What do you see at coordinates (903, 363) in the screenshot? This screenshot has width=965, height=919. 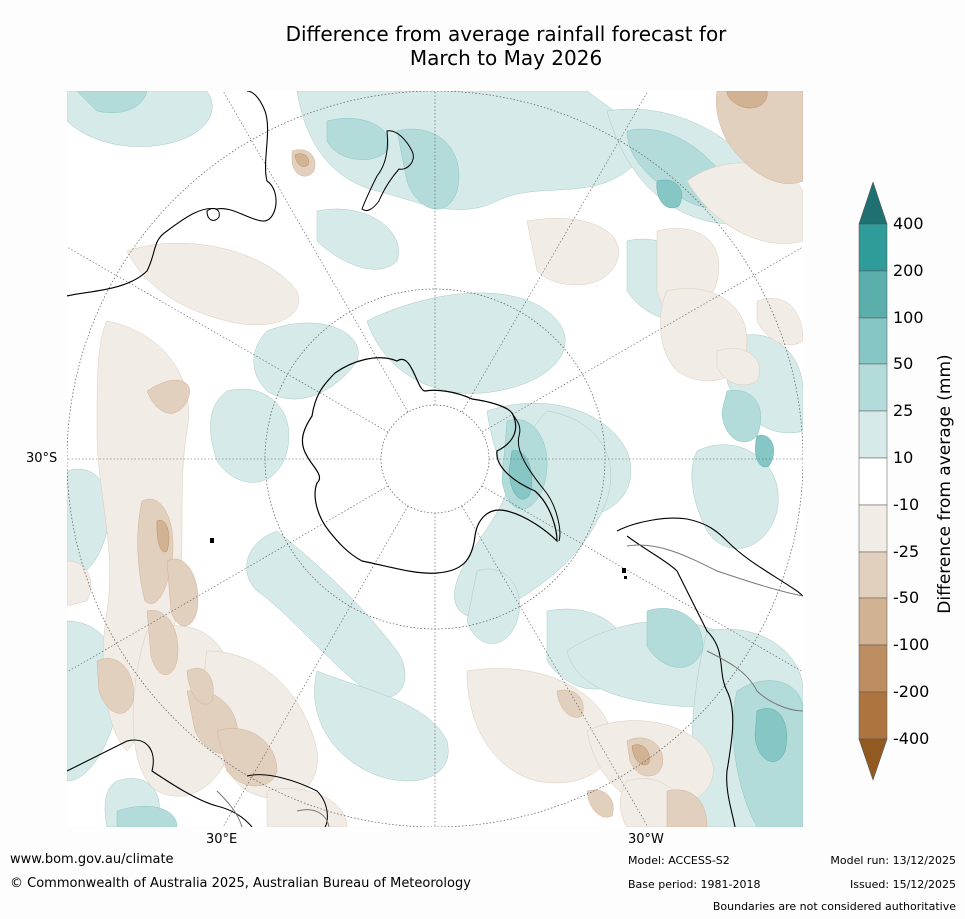 I see `colorbar-tick: 50` at bounding box center [903, 363].